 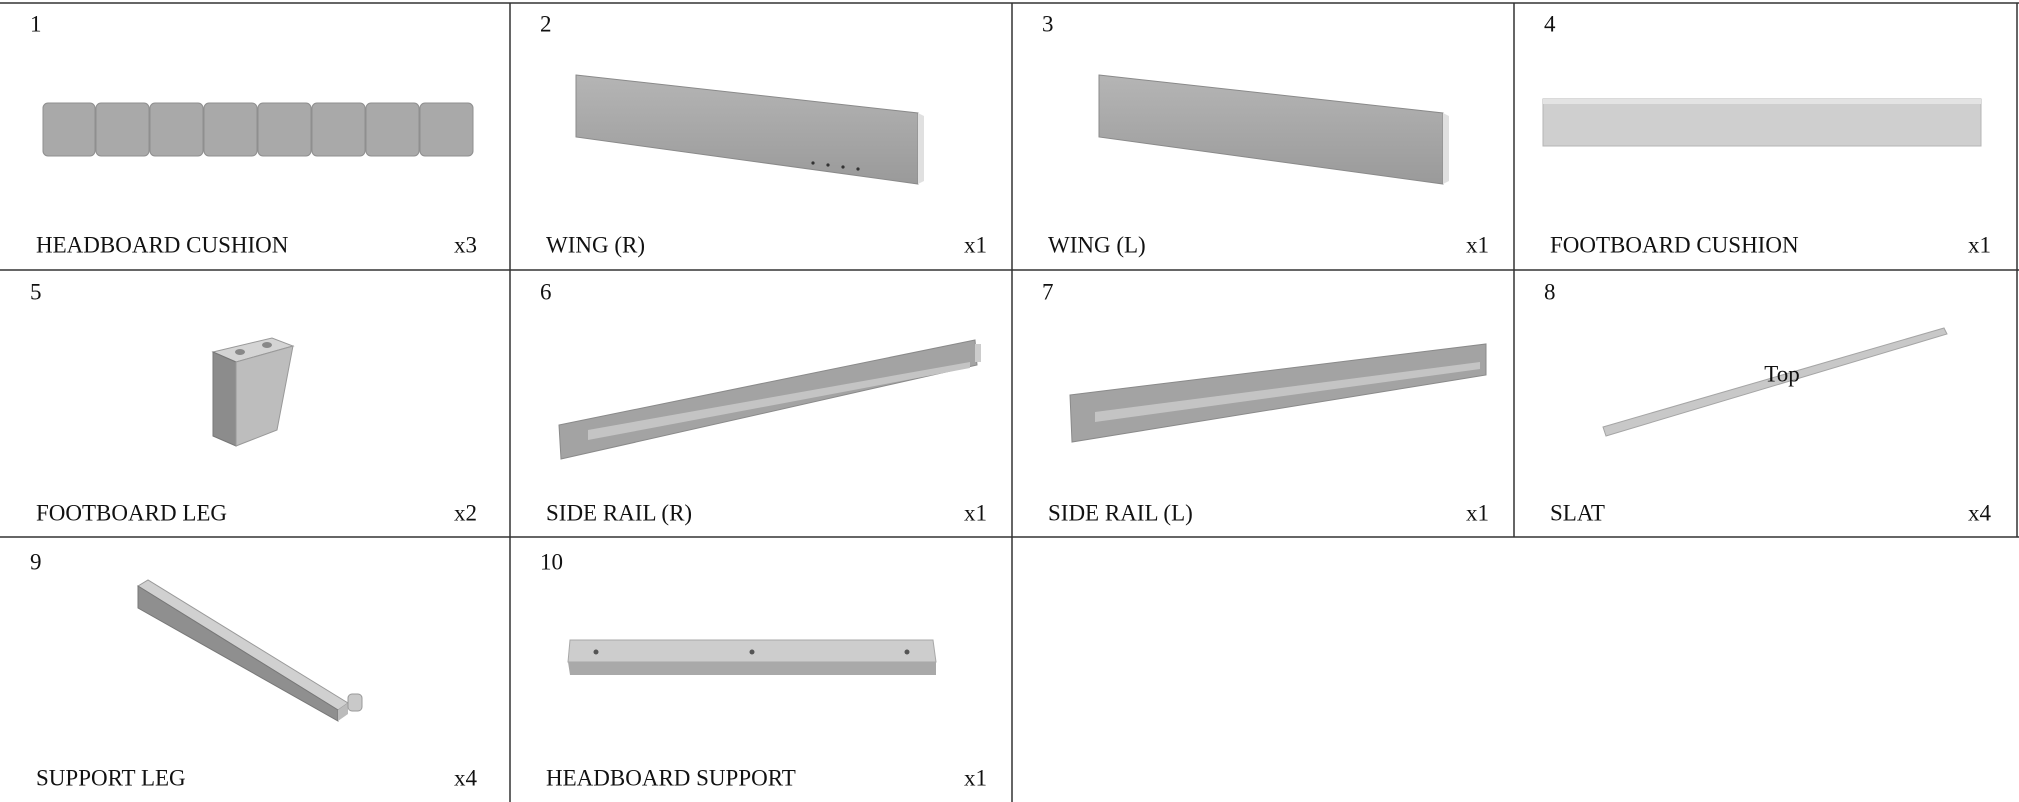 What do you see at coordinates (36, 291) in the screenshot?
I see `part-number: 5` at bounding box center [36, 291].